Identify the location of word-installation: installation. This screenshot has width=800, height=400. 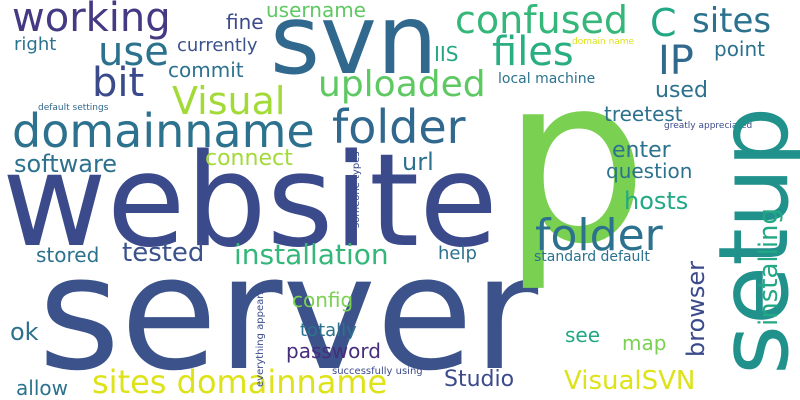
(311, 254).